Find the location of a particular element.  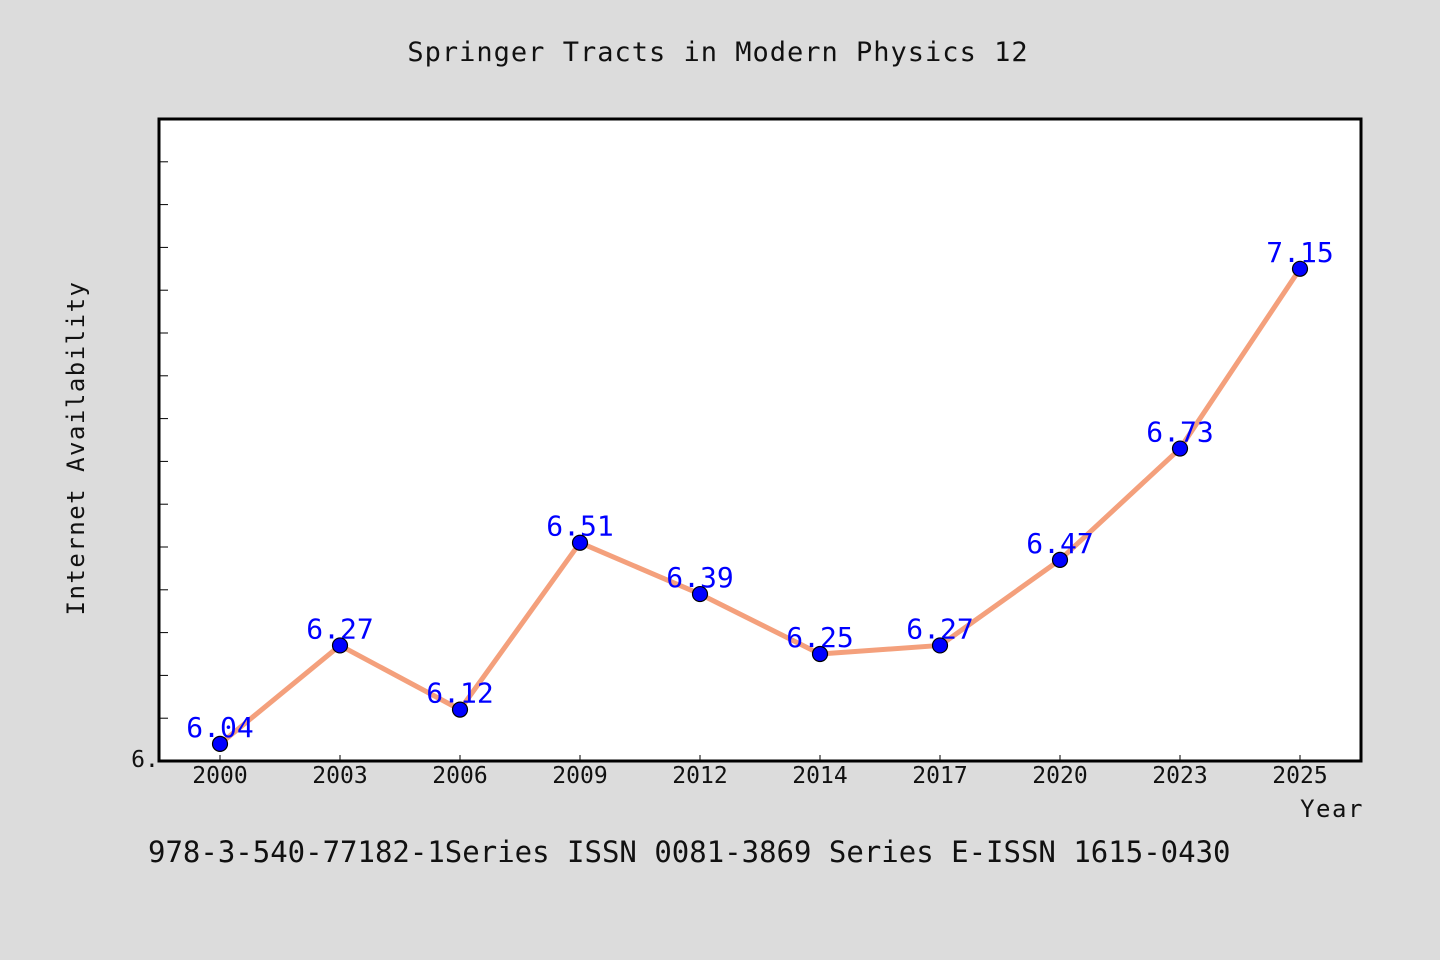

y-axis-ticks is located at coordinates (163, 440).